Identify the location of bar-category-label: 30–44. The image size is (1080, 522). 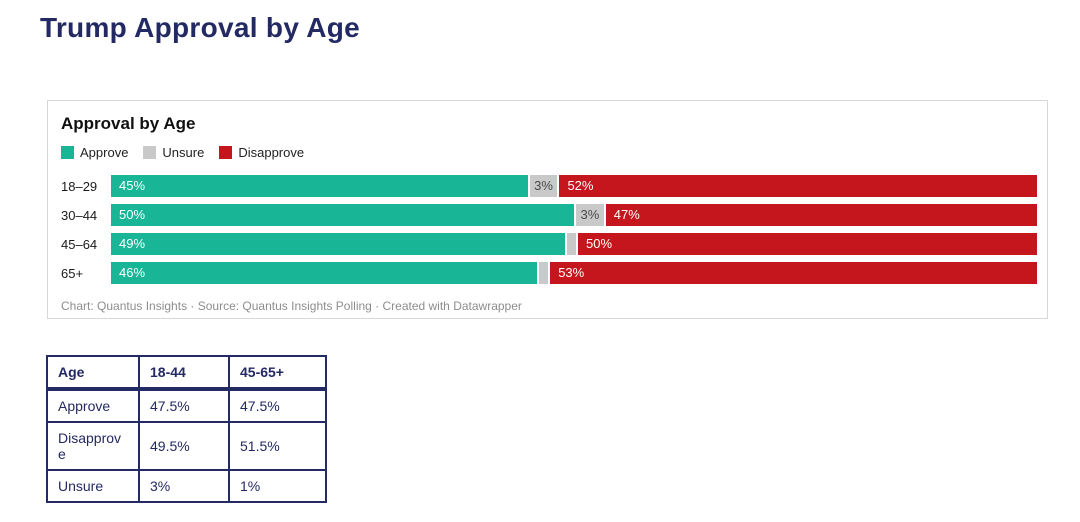
(79, 215).